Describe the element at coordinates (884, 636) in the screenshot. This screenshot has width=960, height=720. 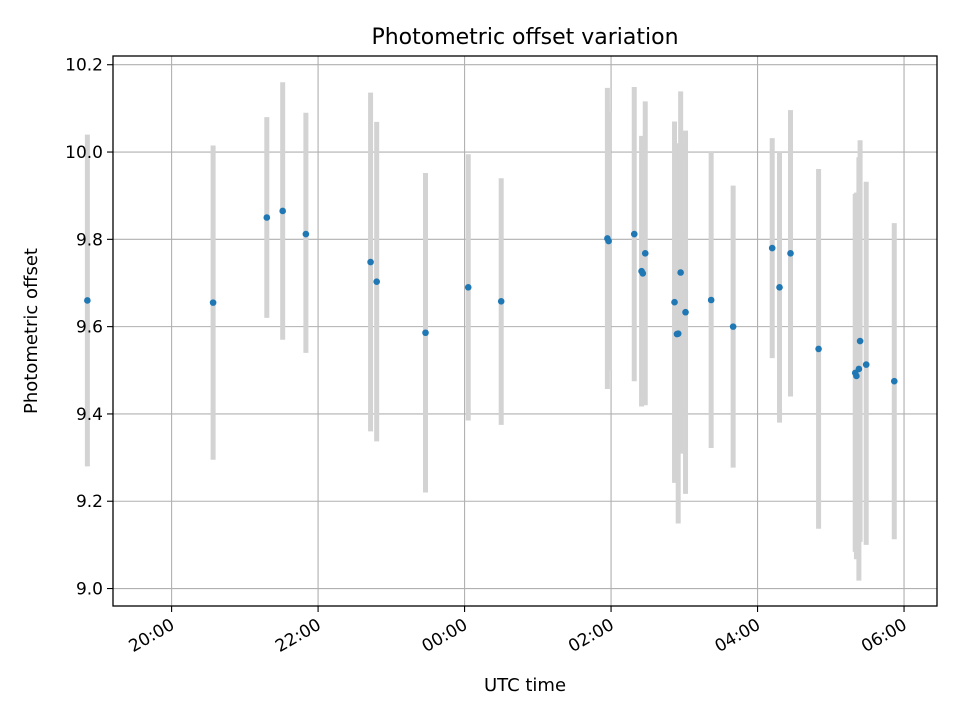
I see `x-tick-label: 06:00` at that location.